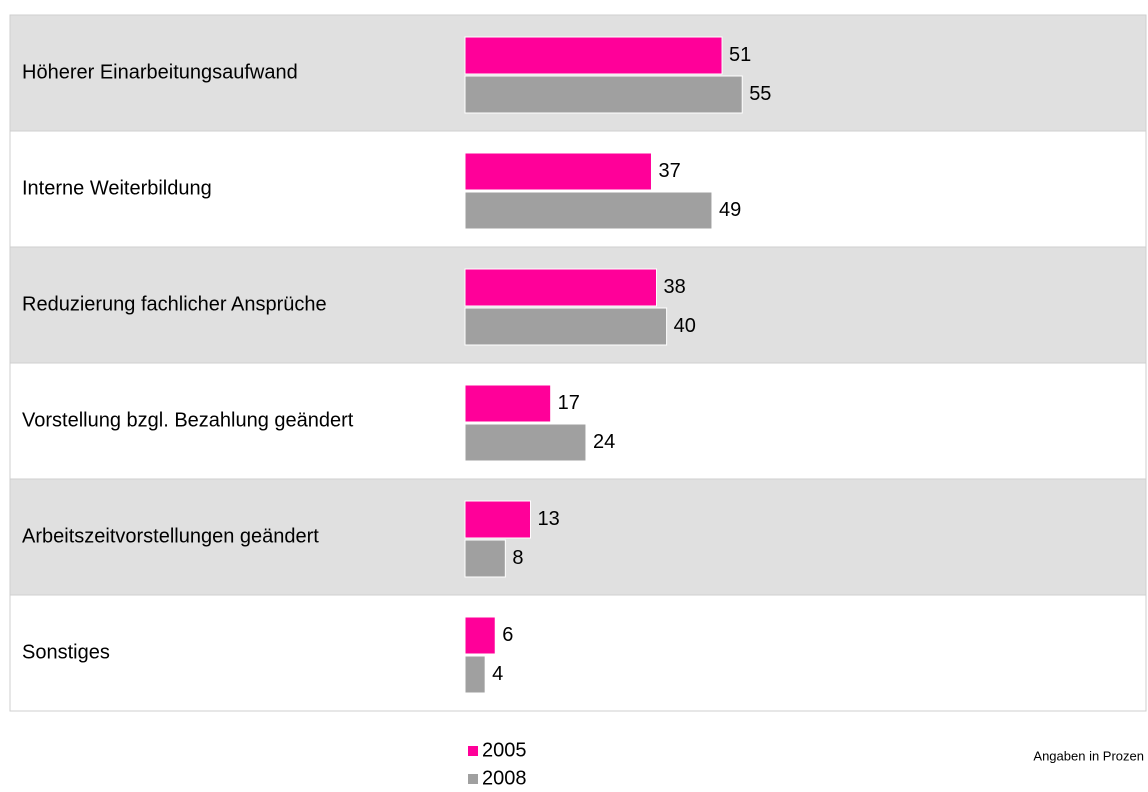 This screenshot has width=1148, height=792. Describe the element at coordinates (675, 287) in the screenshot. I see `value-label: 38` at that location.